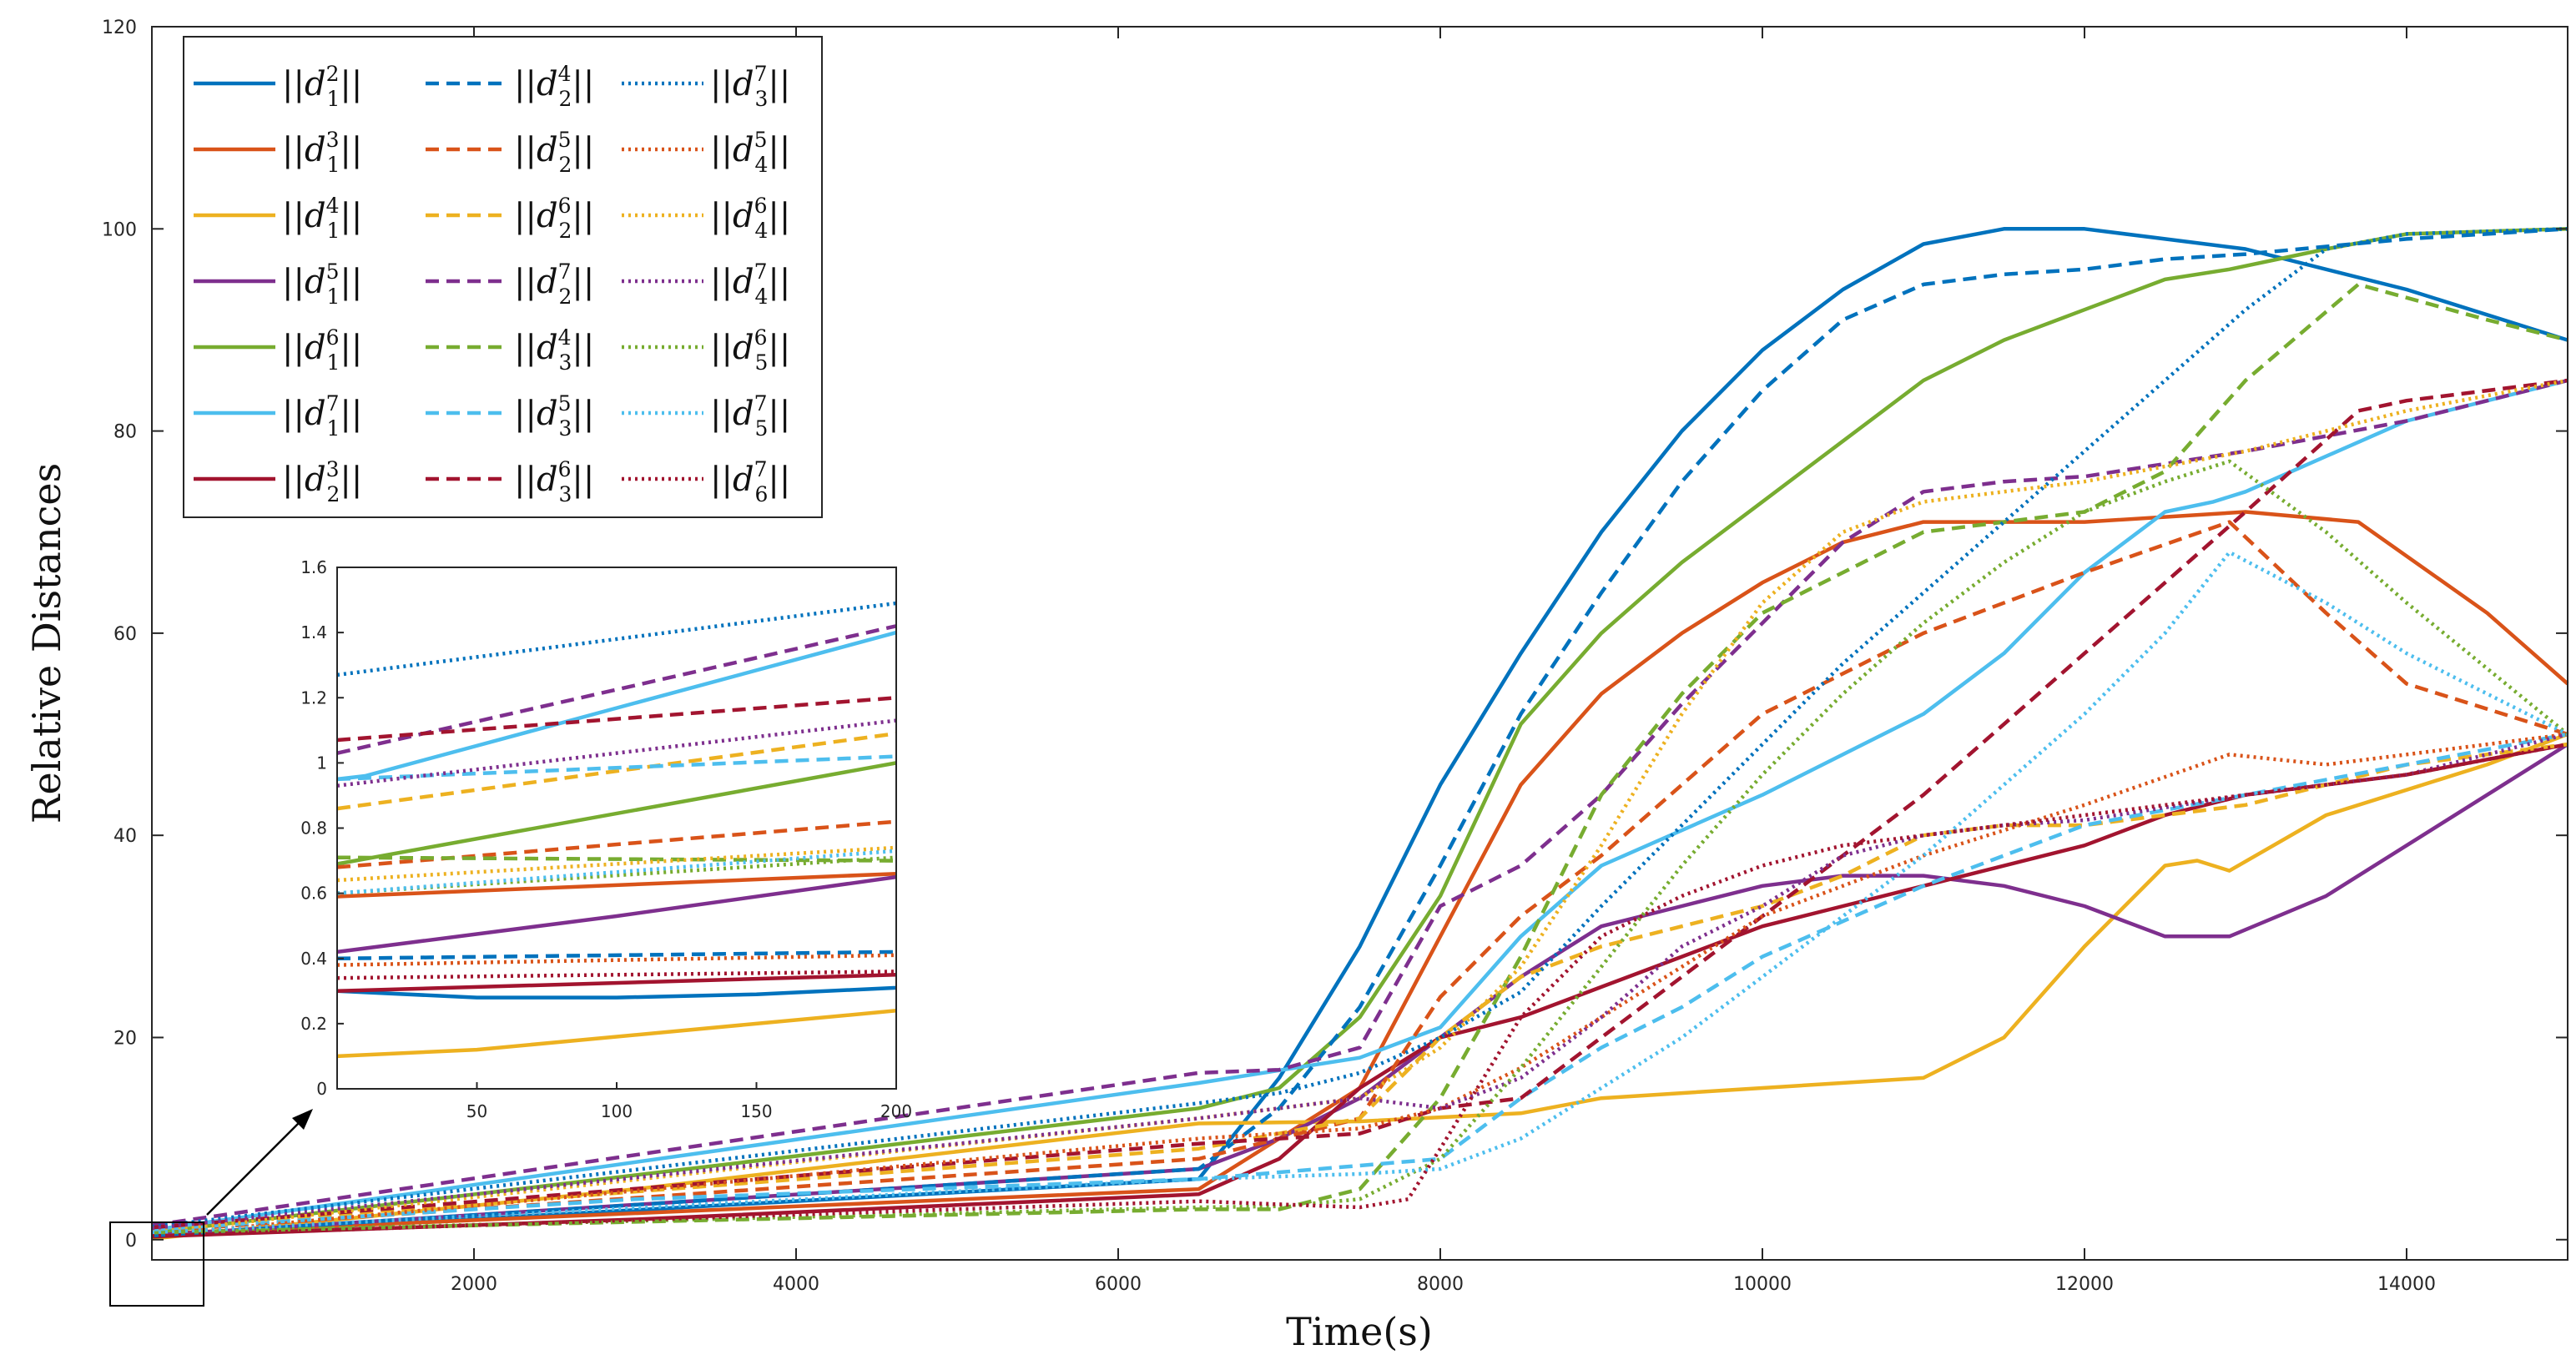  Describe the element at coordinates (2085, 1284) in the screenshot. I see `x-tick-label: 12000` at that location.